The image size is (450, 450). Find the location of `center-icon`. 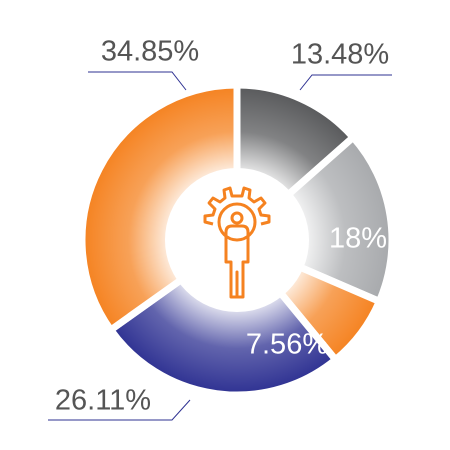

center-icon is located at coordinates (237, 242).